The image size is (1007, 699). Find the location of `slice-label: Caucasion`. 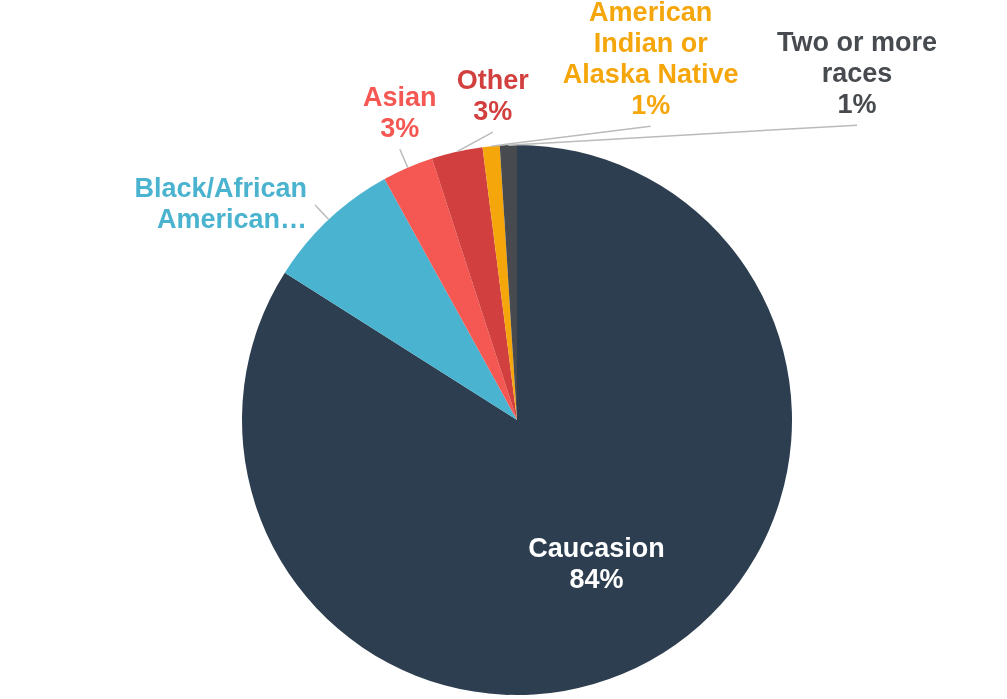

slice-label: Caucasion is located at coordinates (596, 548).